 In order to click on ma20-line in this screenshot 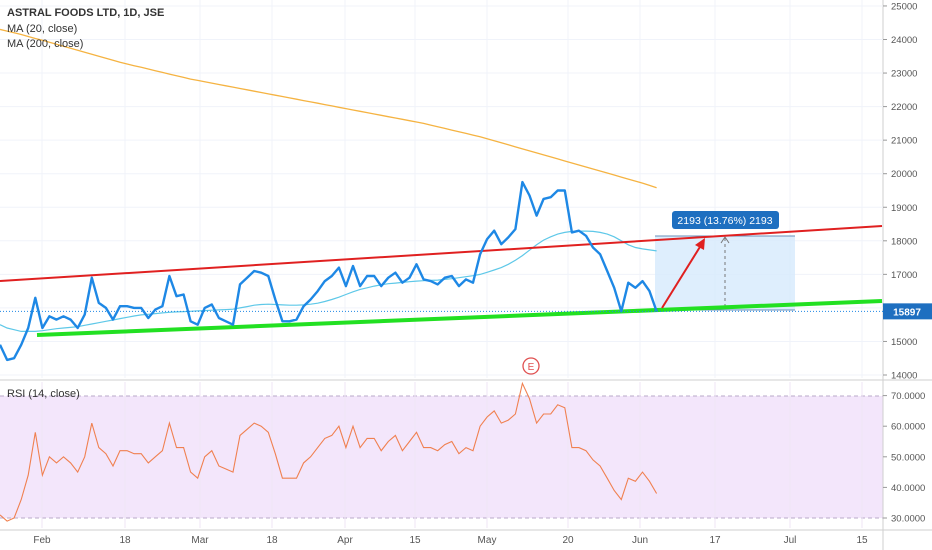, I will do `click(328, 281)`.